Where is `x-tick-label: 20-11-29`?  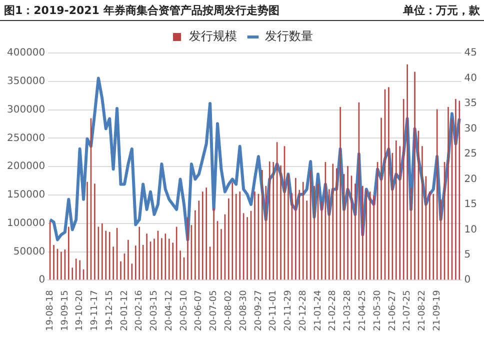
x-tick-label: 20-11-29 is located at coordinates (289, 311).